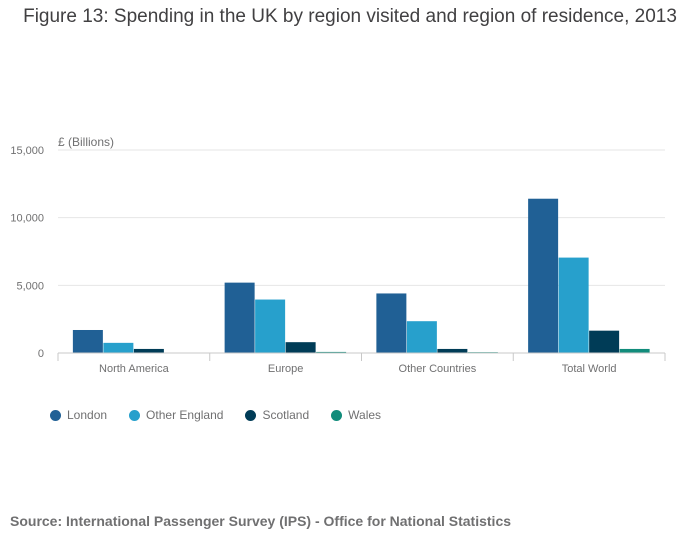 The width and height of the screenshot is (700, 549). What do you see at coordinates (27, 219) in the screenshot?
I see `y-tick-label: 10,000` at bounding box center [27, 219].